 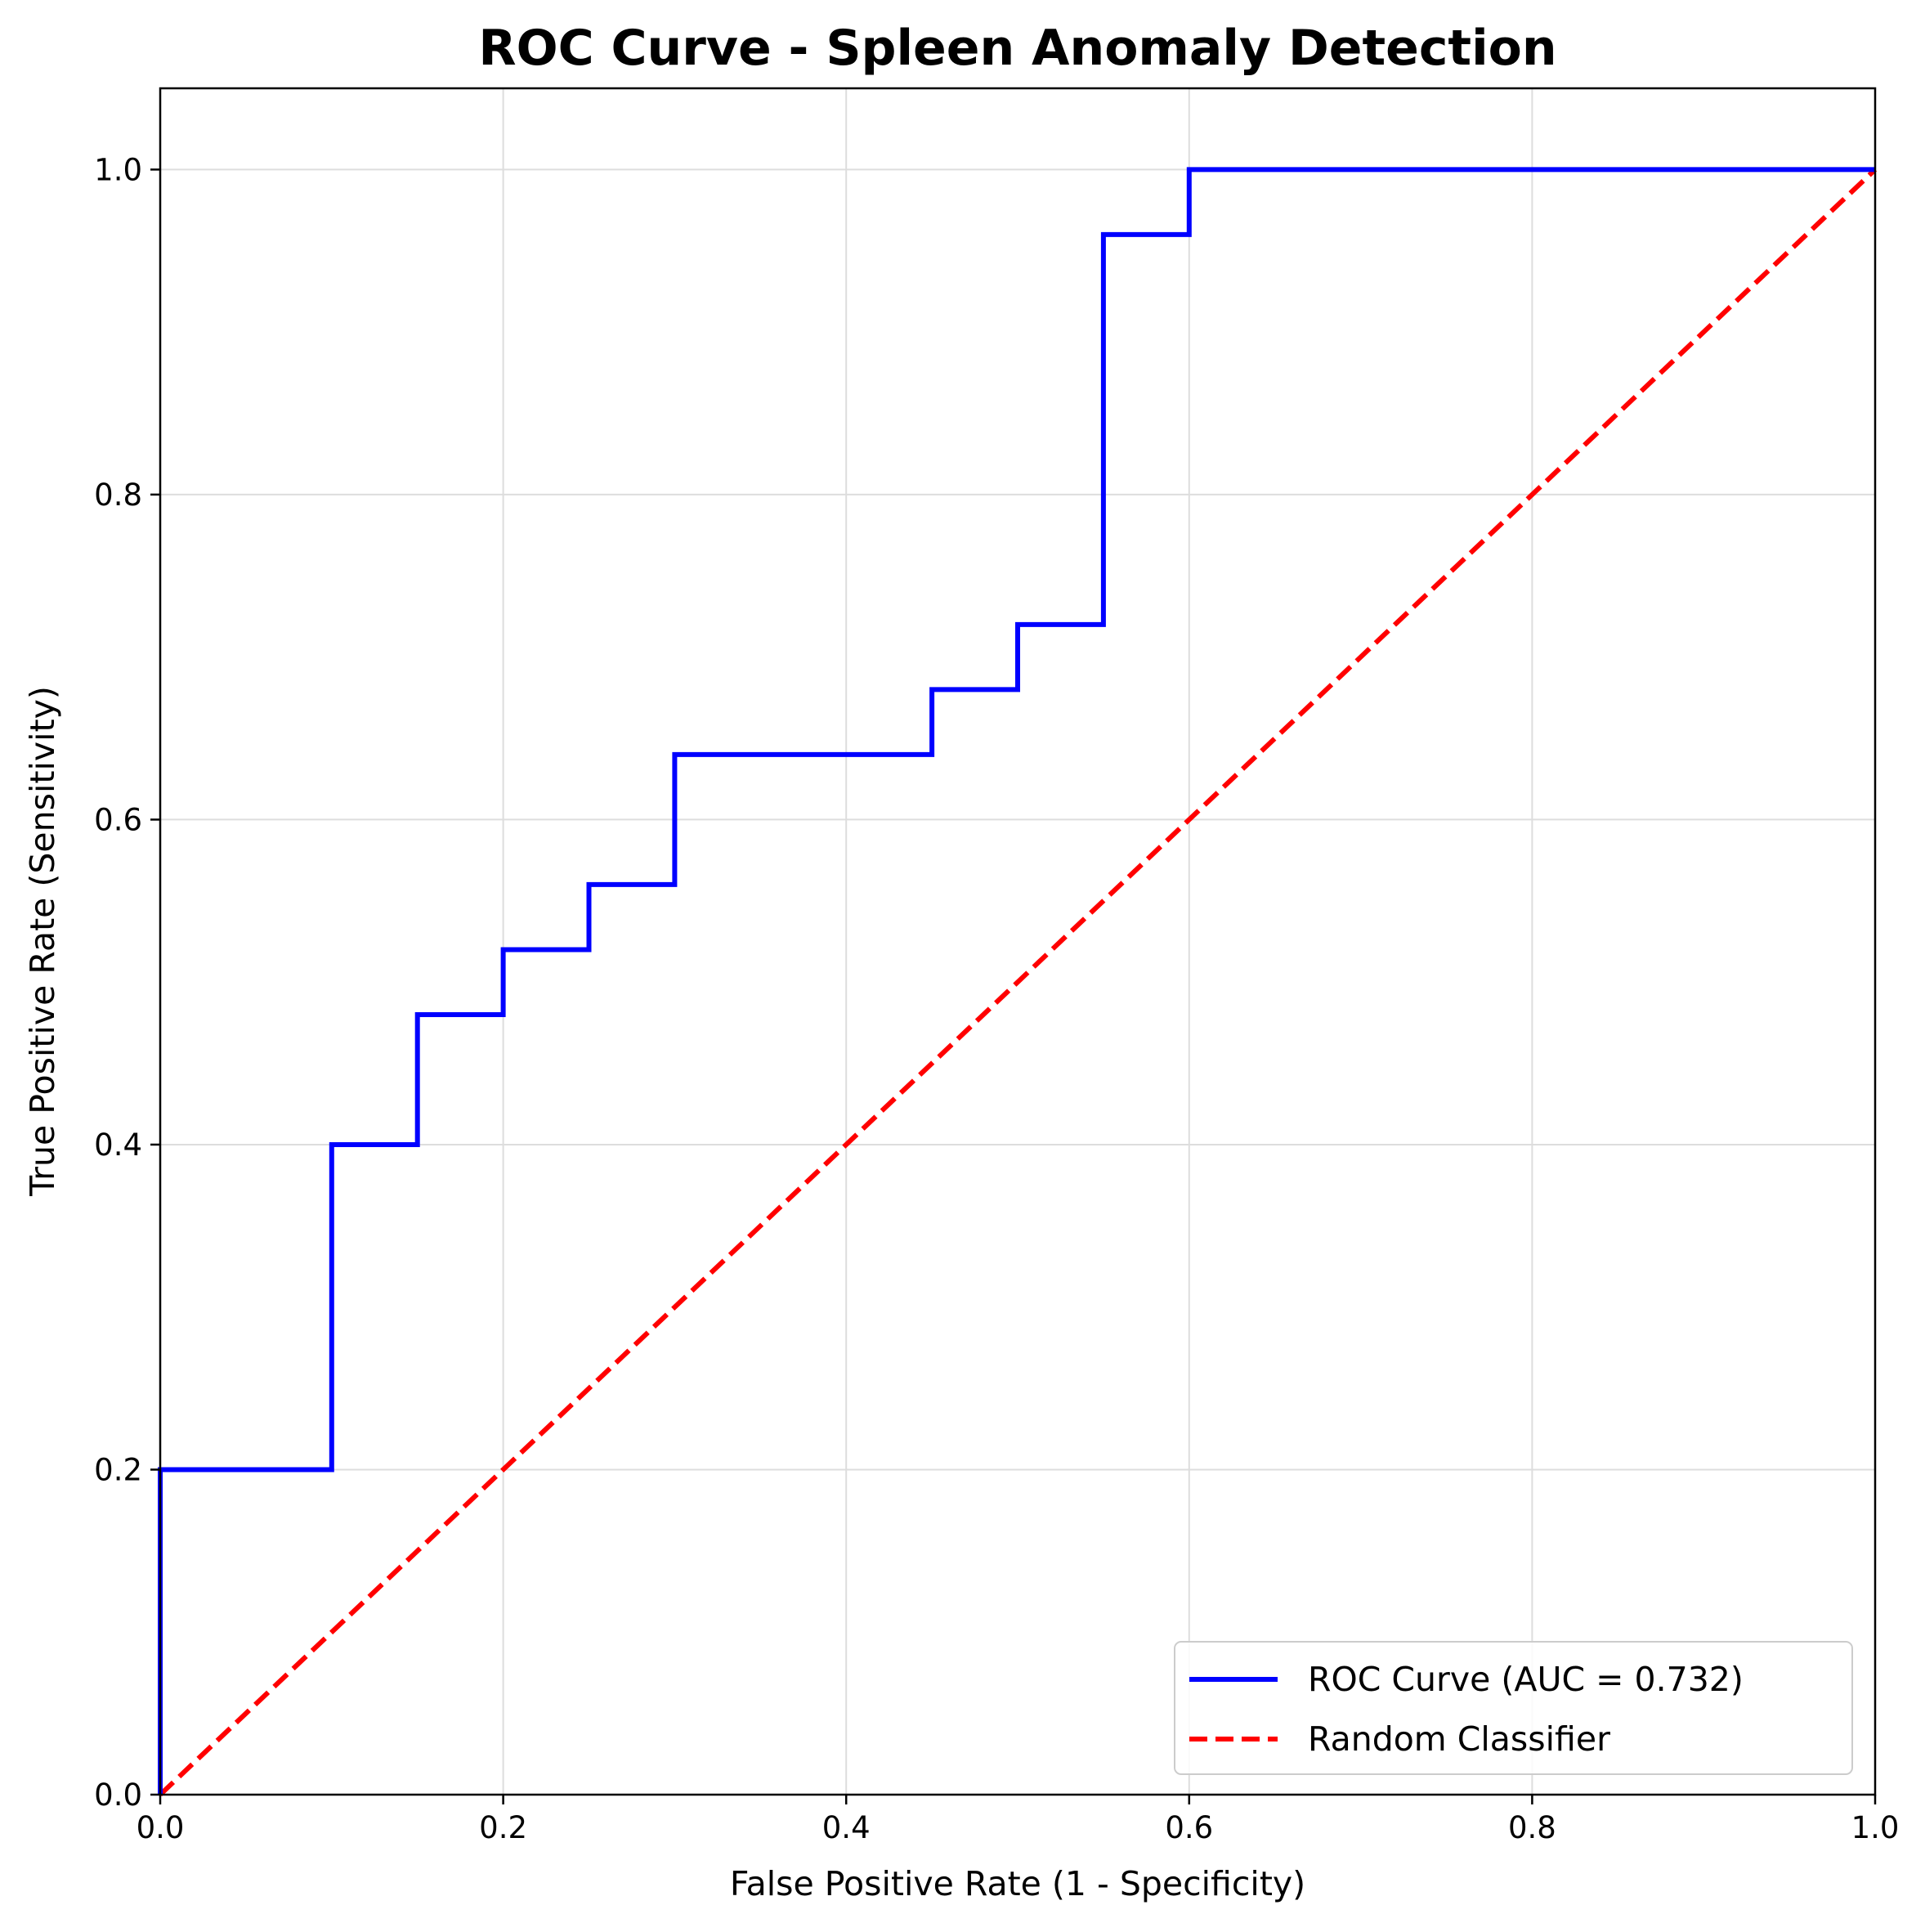 What do you see at coordinates (503, 1827) in the screenshot?
I see `x-tick-label: 0.2` at bounding box center [503, 1827].